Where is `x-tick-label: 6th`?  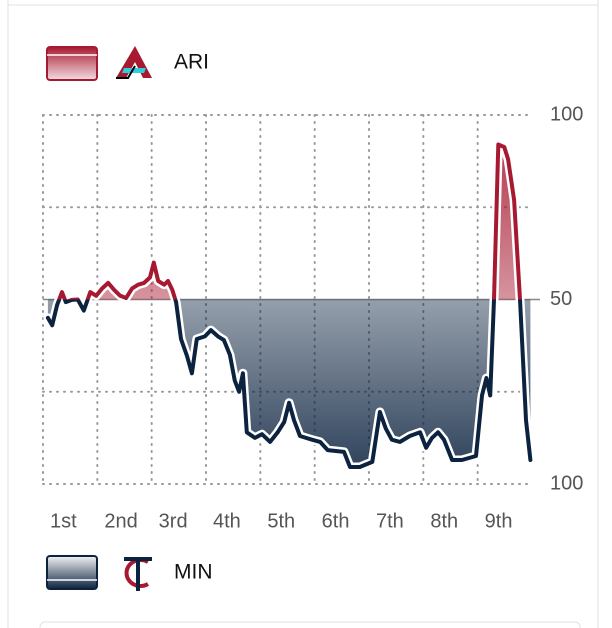
x-tick-label: 6th is located at coordinates (336, 521).